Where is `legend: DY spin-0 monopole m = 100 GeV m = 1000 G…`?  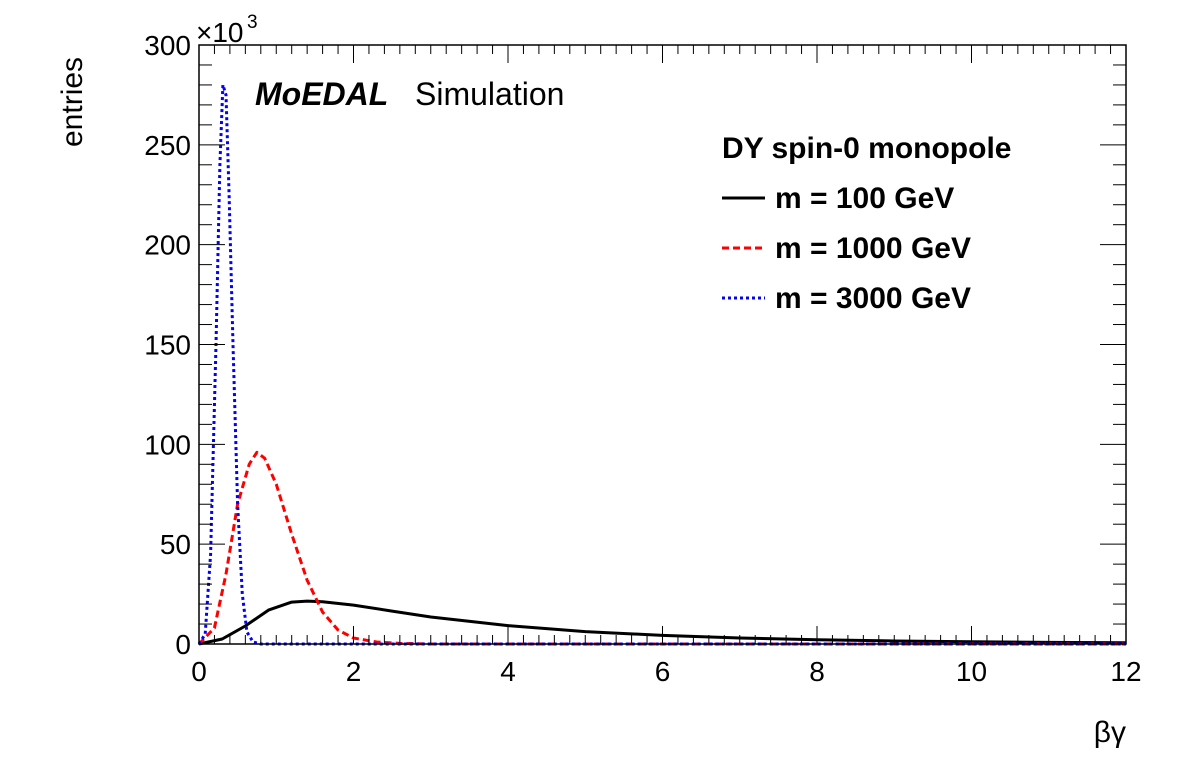
legend: DY spin-0 monopole m = 100 GeV m = 1000 G… is located at coordinates (866, 223).